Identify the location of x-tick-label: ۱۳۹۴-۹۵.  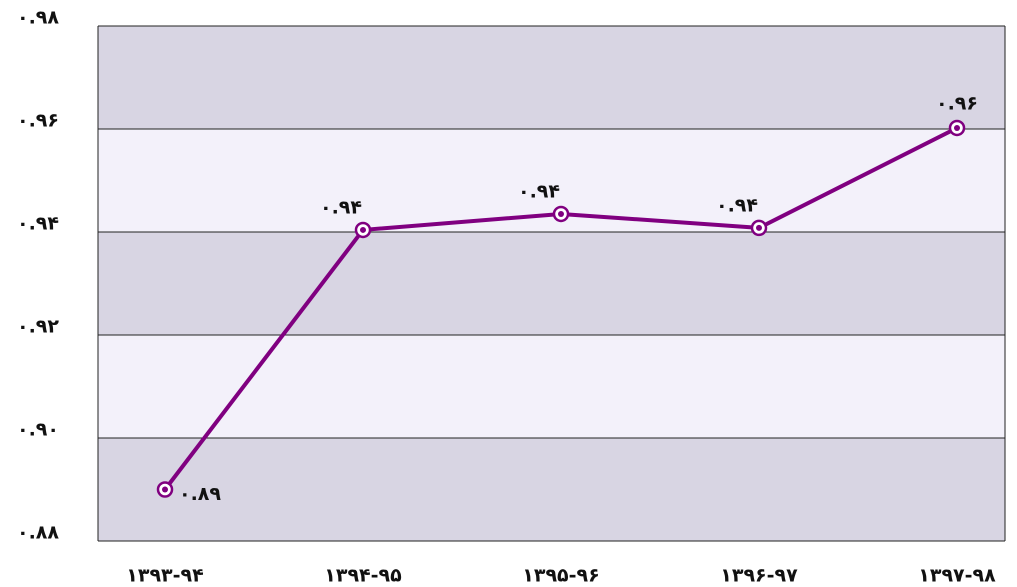
(363, 576).